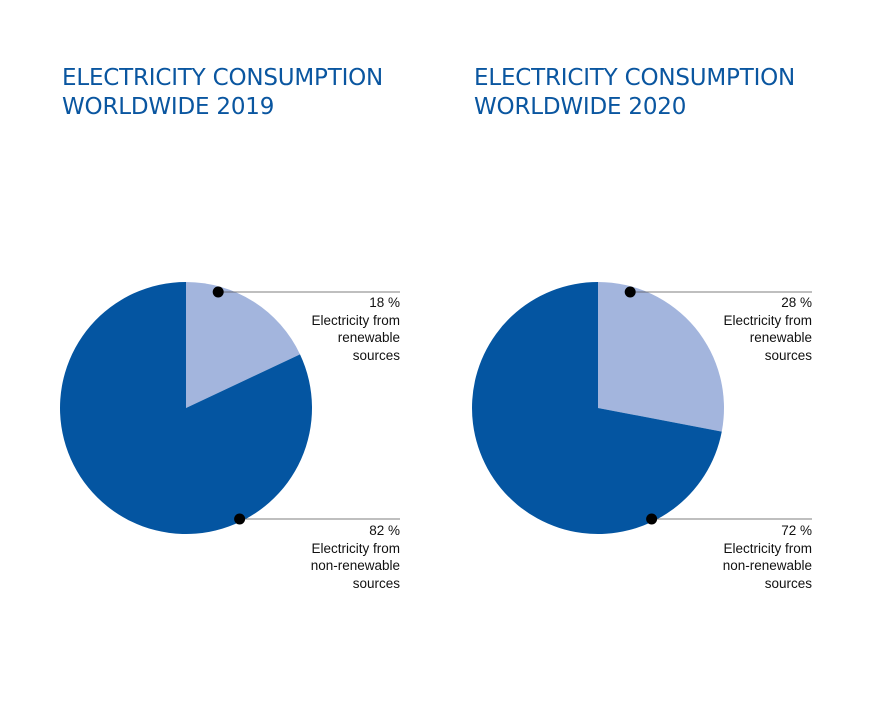 The width and height of the screenshot is (874, 714). What do you see at coordinates (168, 107) in the screenshot?
I see `chart-title-line-2: WORLDWIDE 2019` at bounding box center [168, 107].